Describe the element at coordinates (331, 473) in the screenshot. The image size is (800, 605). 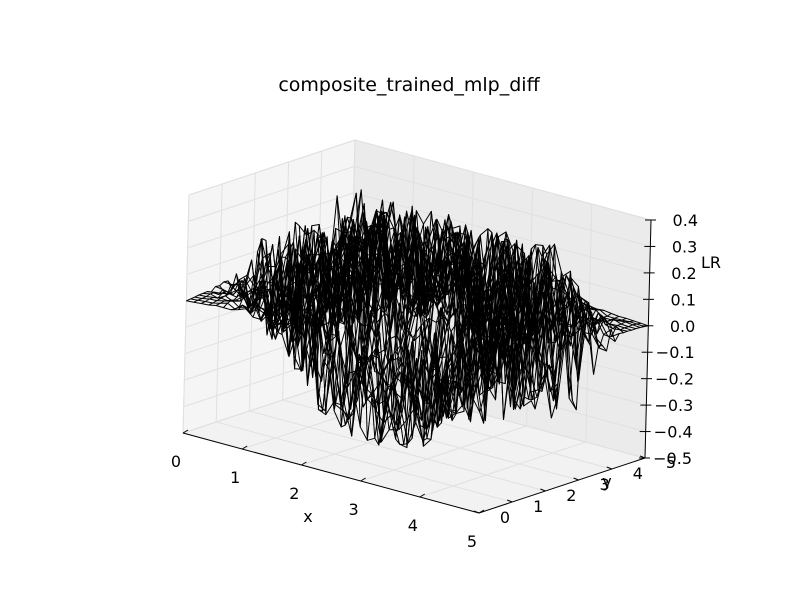
I see `x-axis-line` at that location.